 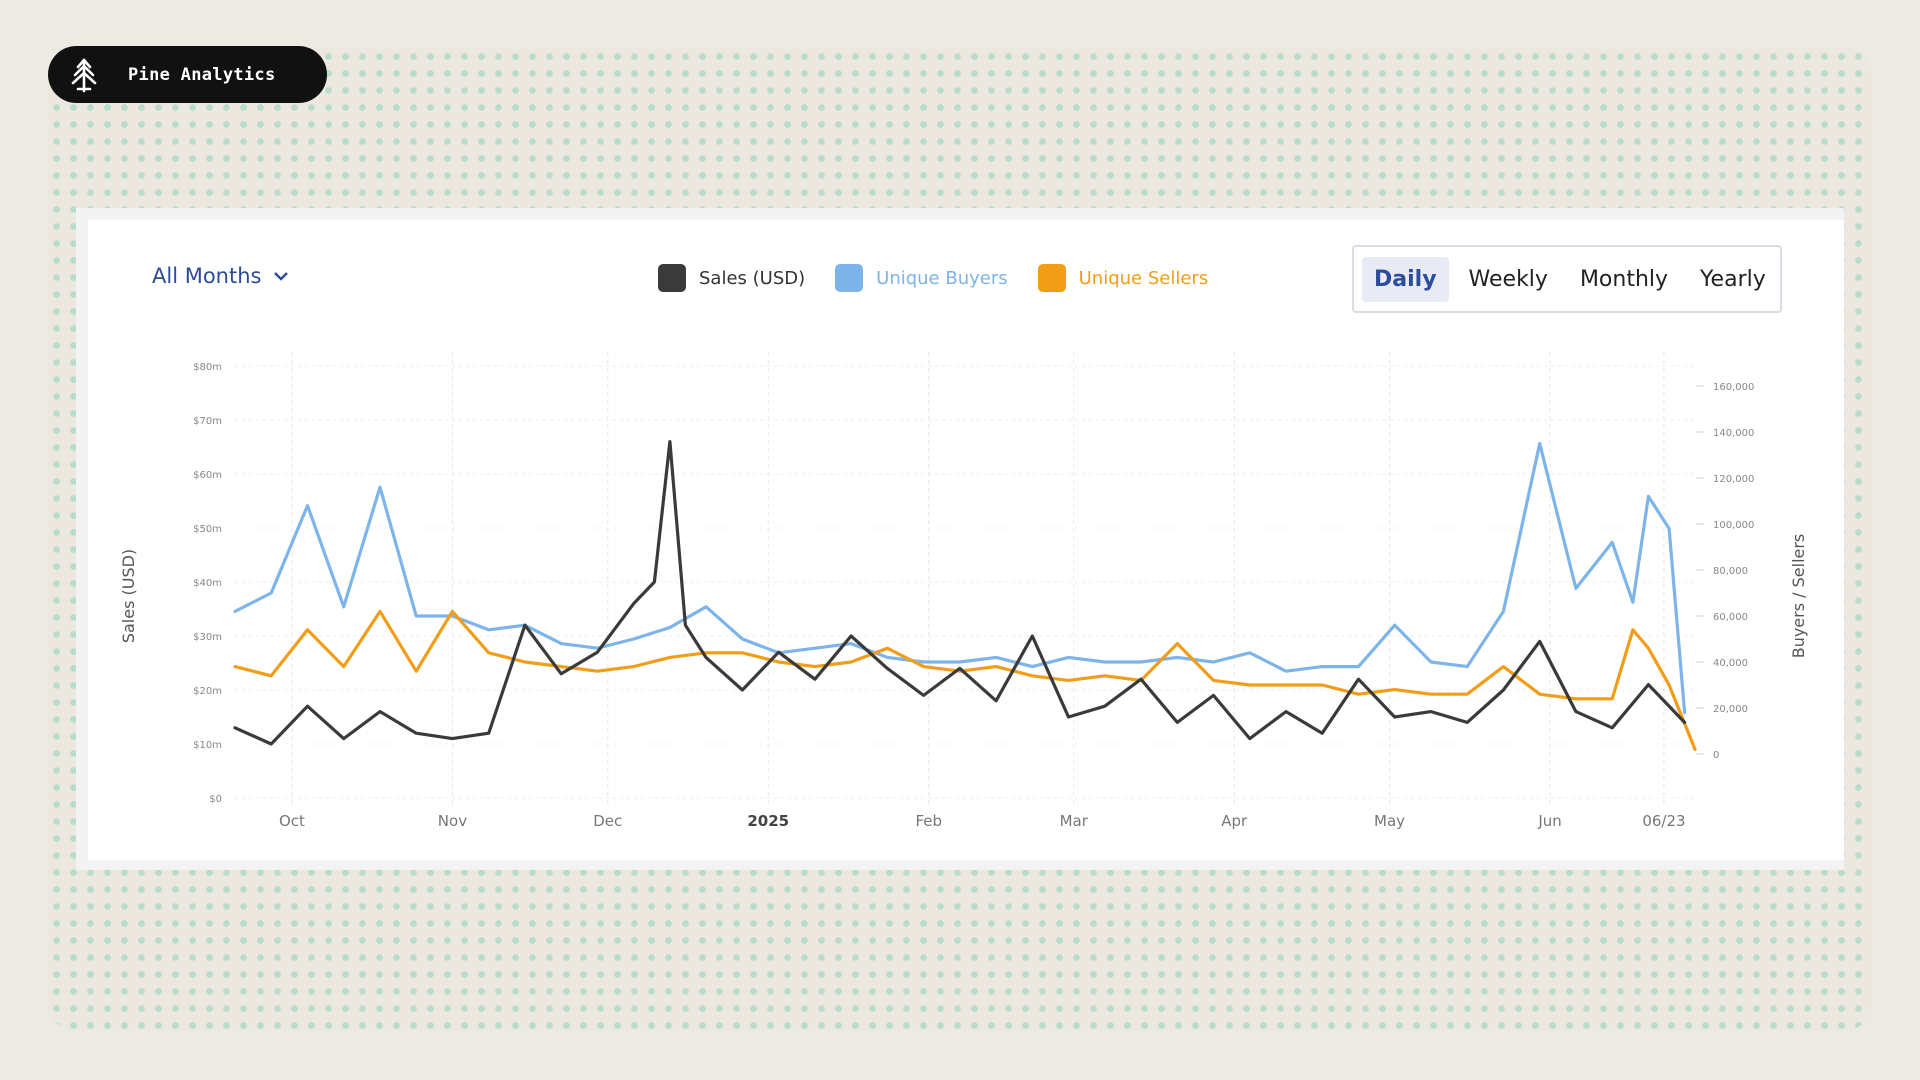 I want to click on x-tick-label: Apr, so click(x=1234, y=821).